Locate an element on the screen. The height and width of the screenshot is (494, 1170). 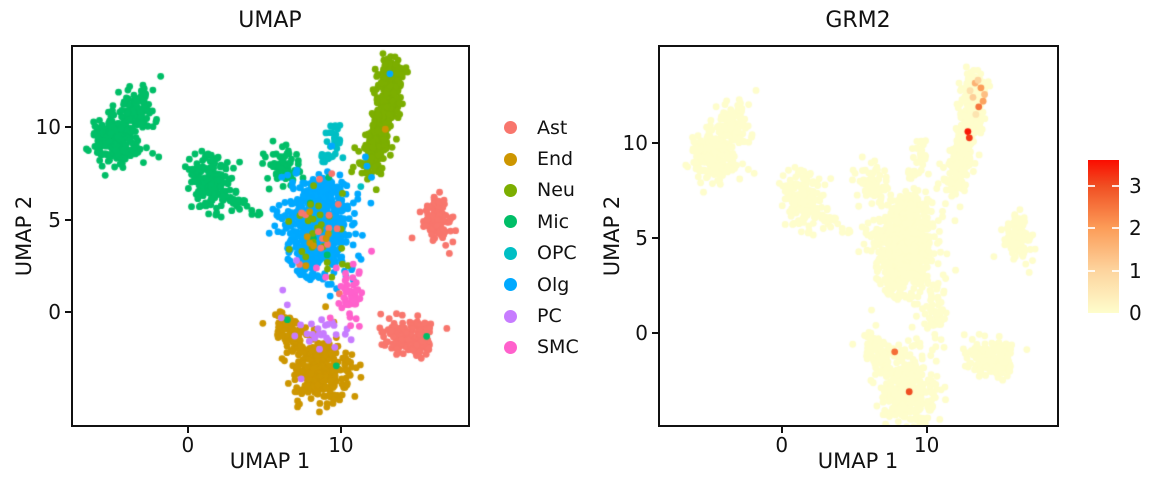
legend-label-opc: OPC is located at coordinates (557, 253).